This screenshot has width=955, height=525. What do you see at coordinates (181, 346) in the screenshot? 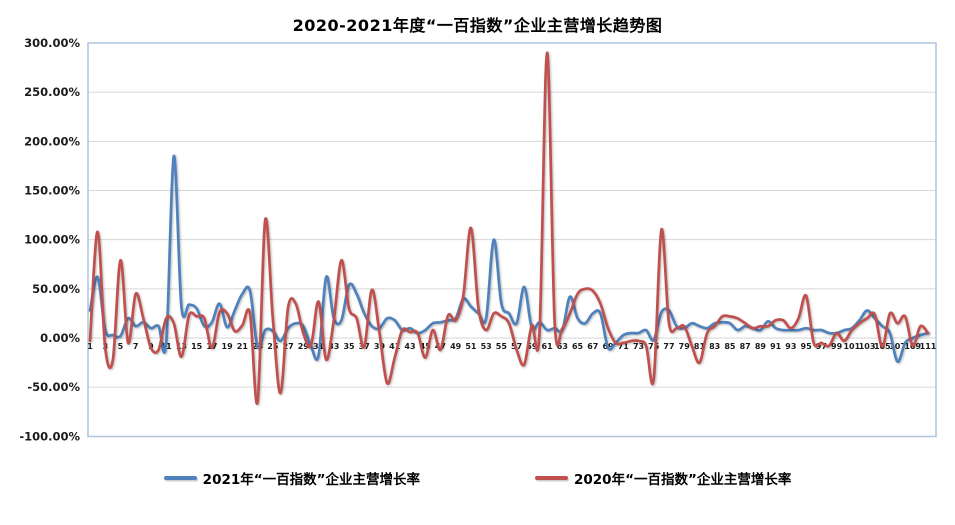
I see `x-axis-tick-label: 13` at bounding box center [181, 346].